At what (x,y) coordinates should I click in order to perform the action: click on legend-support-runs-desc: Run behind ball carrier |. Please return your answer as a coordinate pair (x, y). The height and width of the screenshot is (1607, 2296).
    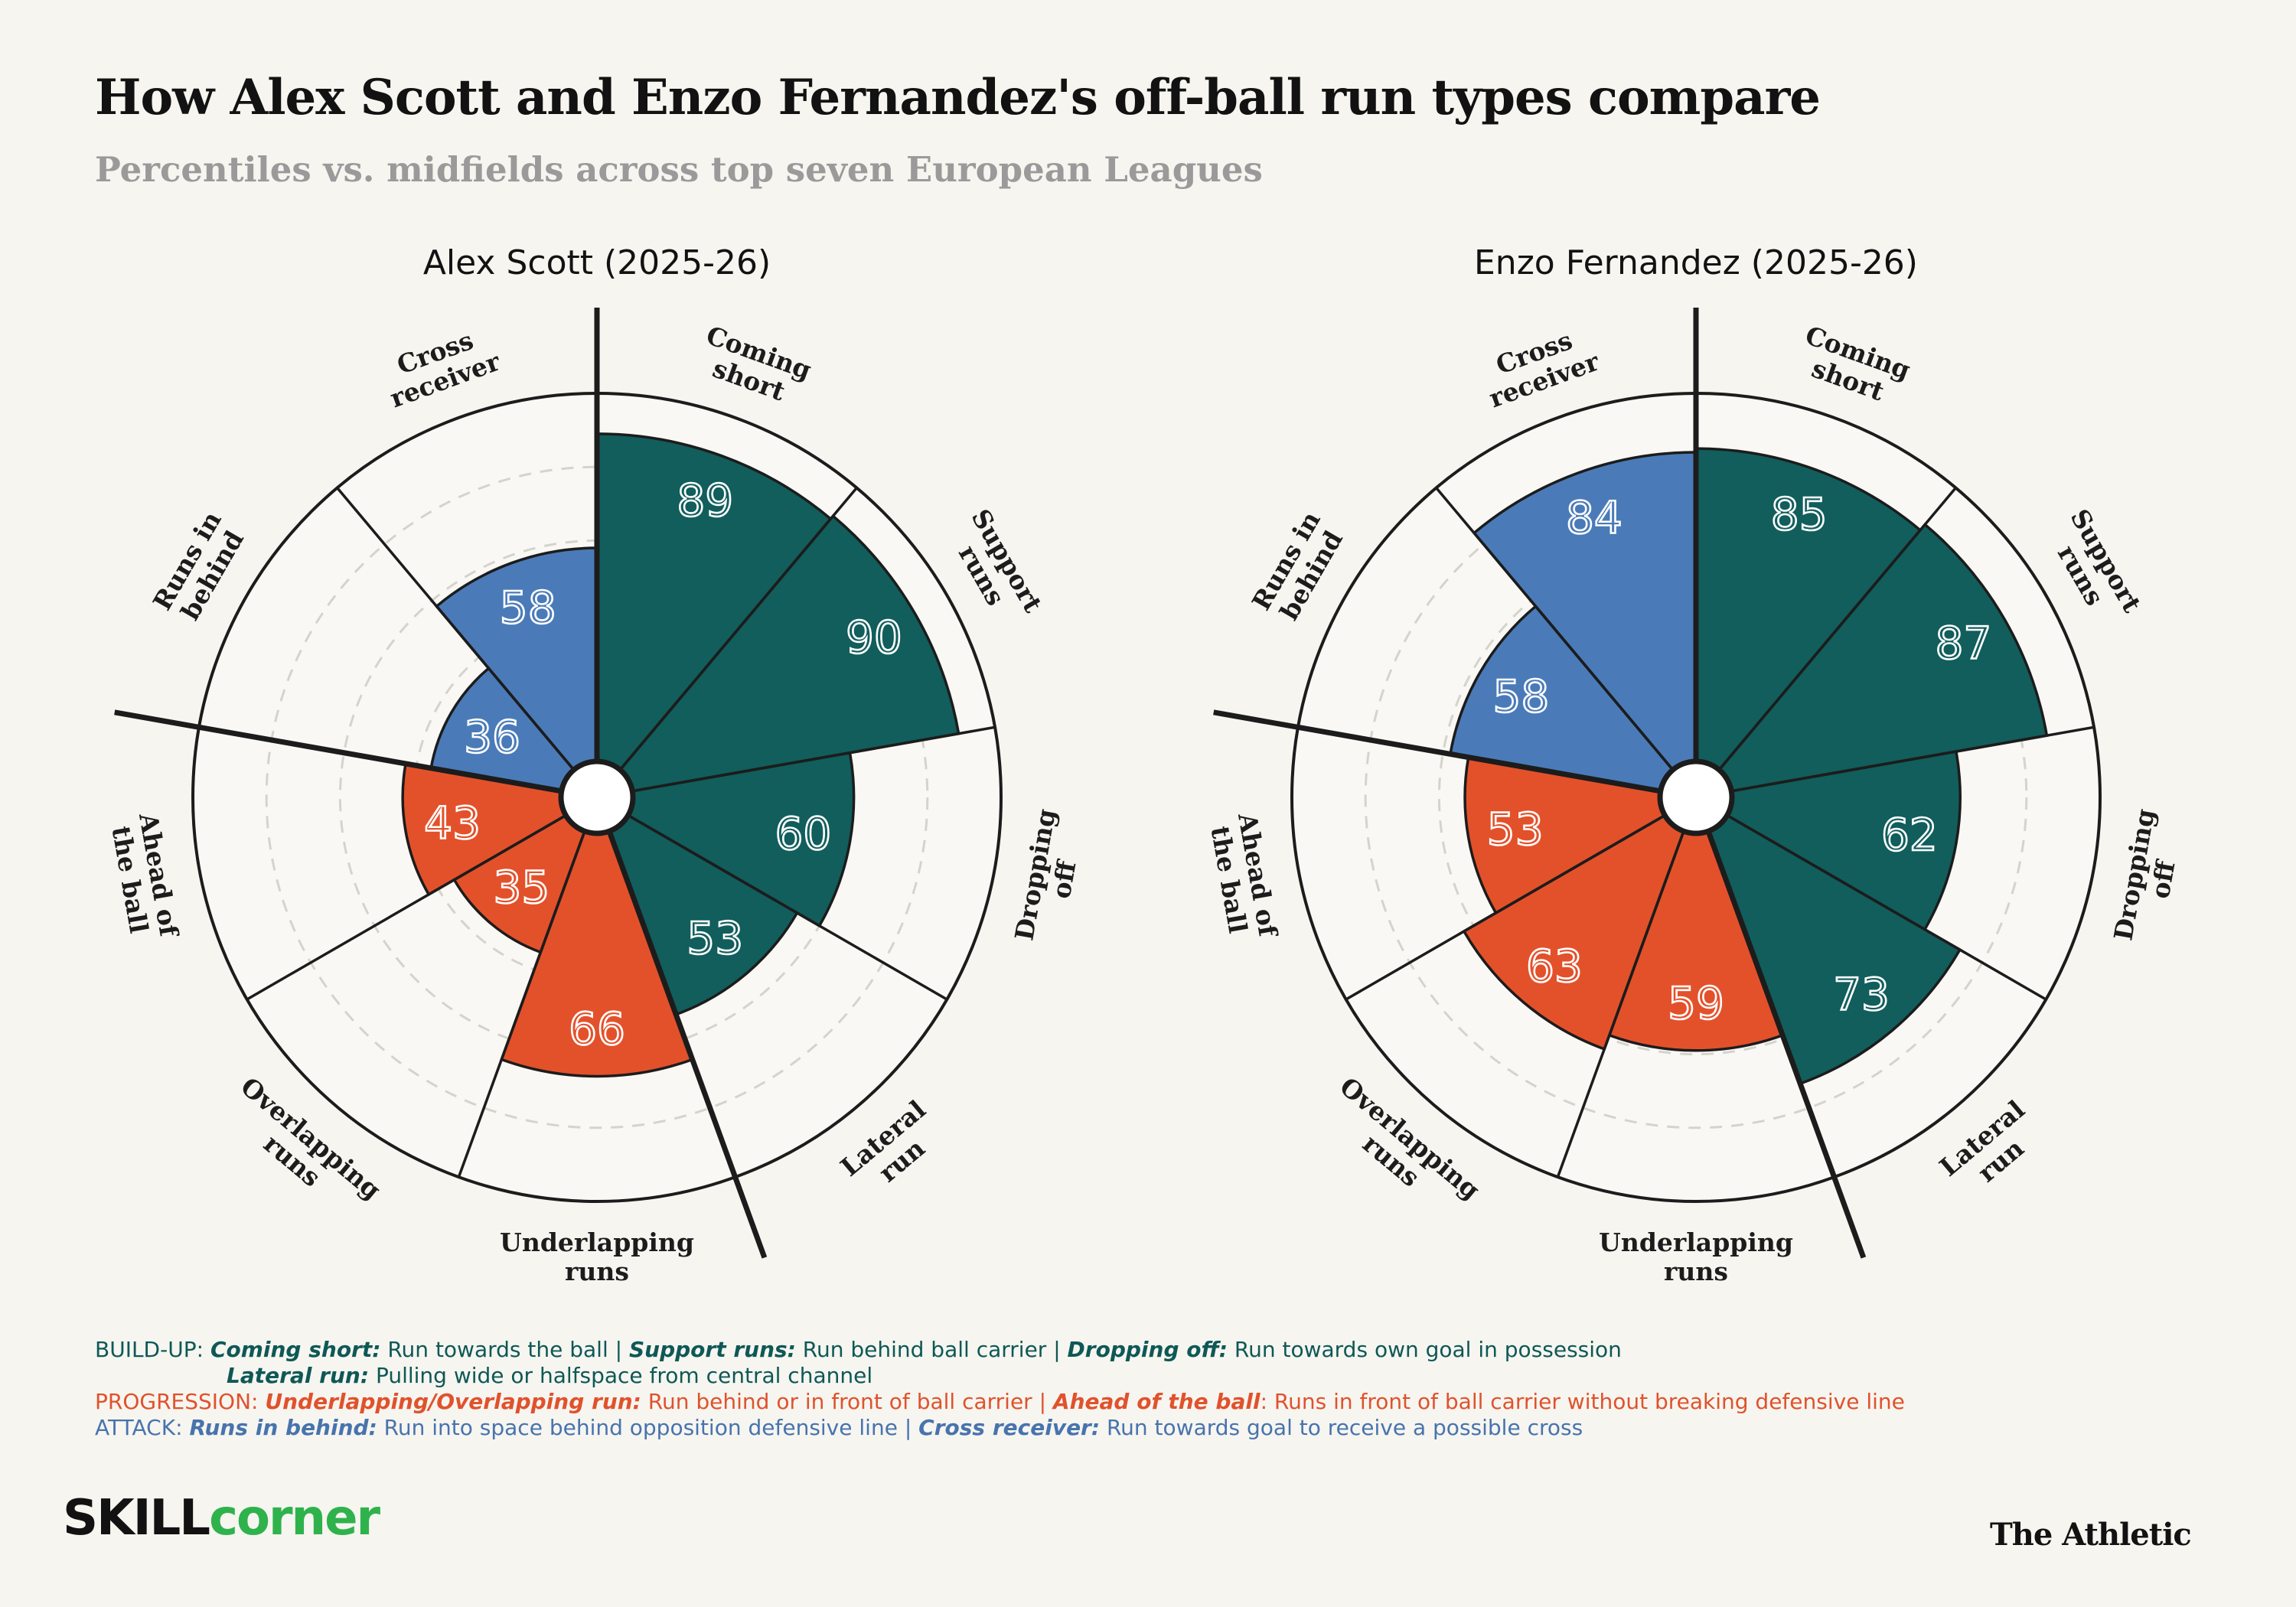
    Looking at the image, I should click on (931, 1349).